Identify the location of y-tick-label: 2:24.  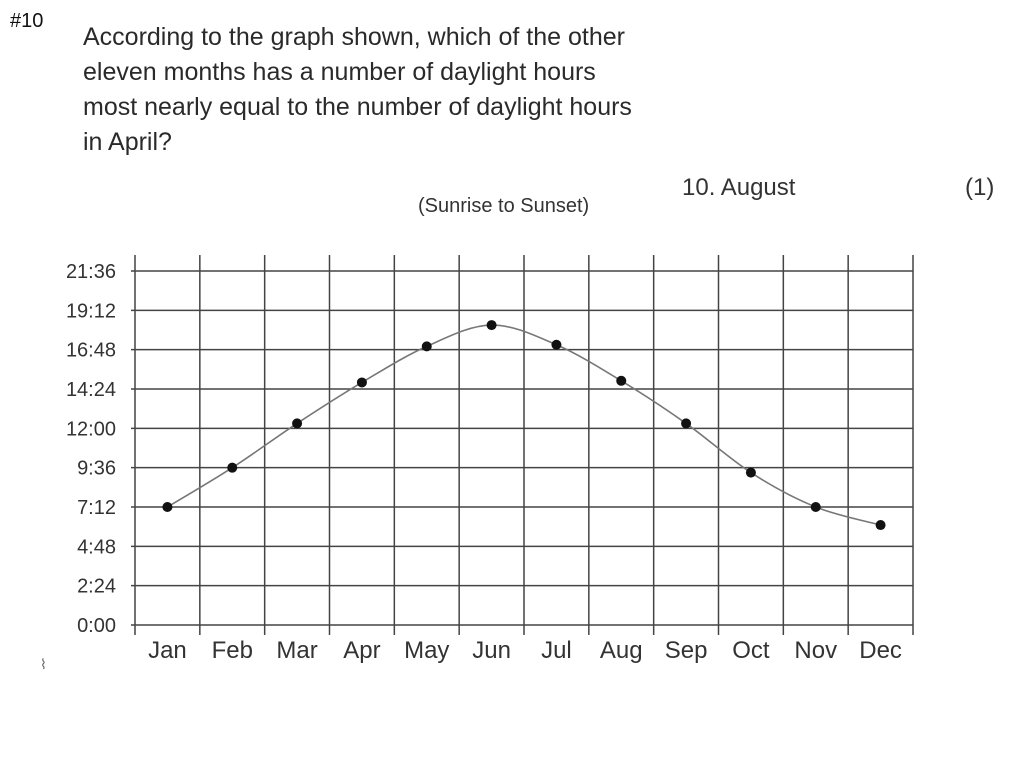
(96, 587).